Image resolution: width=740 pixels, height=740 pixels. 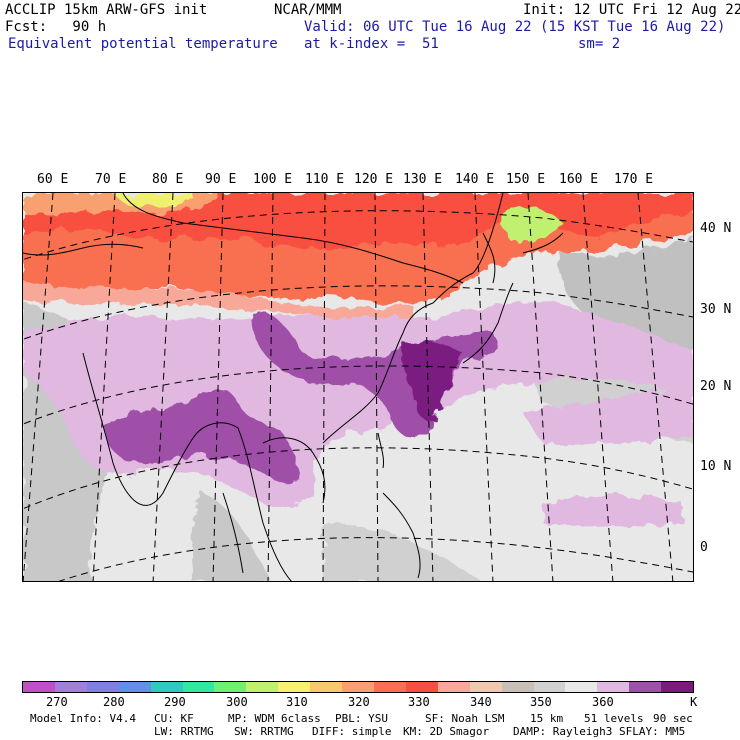 I want to click on lat-label: 40 N, so click(x=716, y=228).